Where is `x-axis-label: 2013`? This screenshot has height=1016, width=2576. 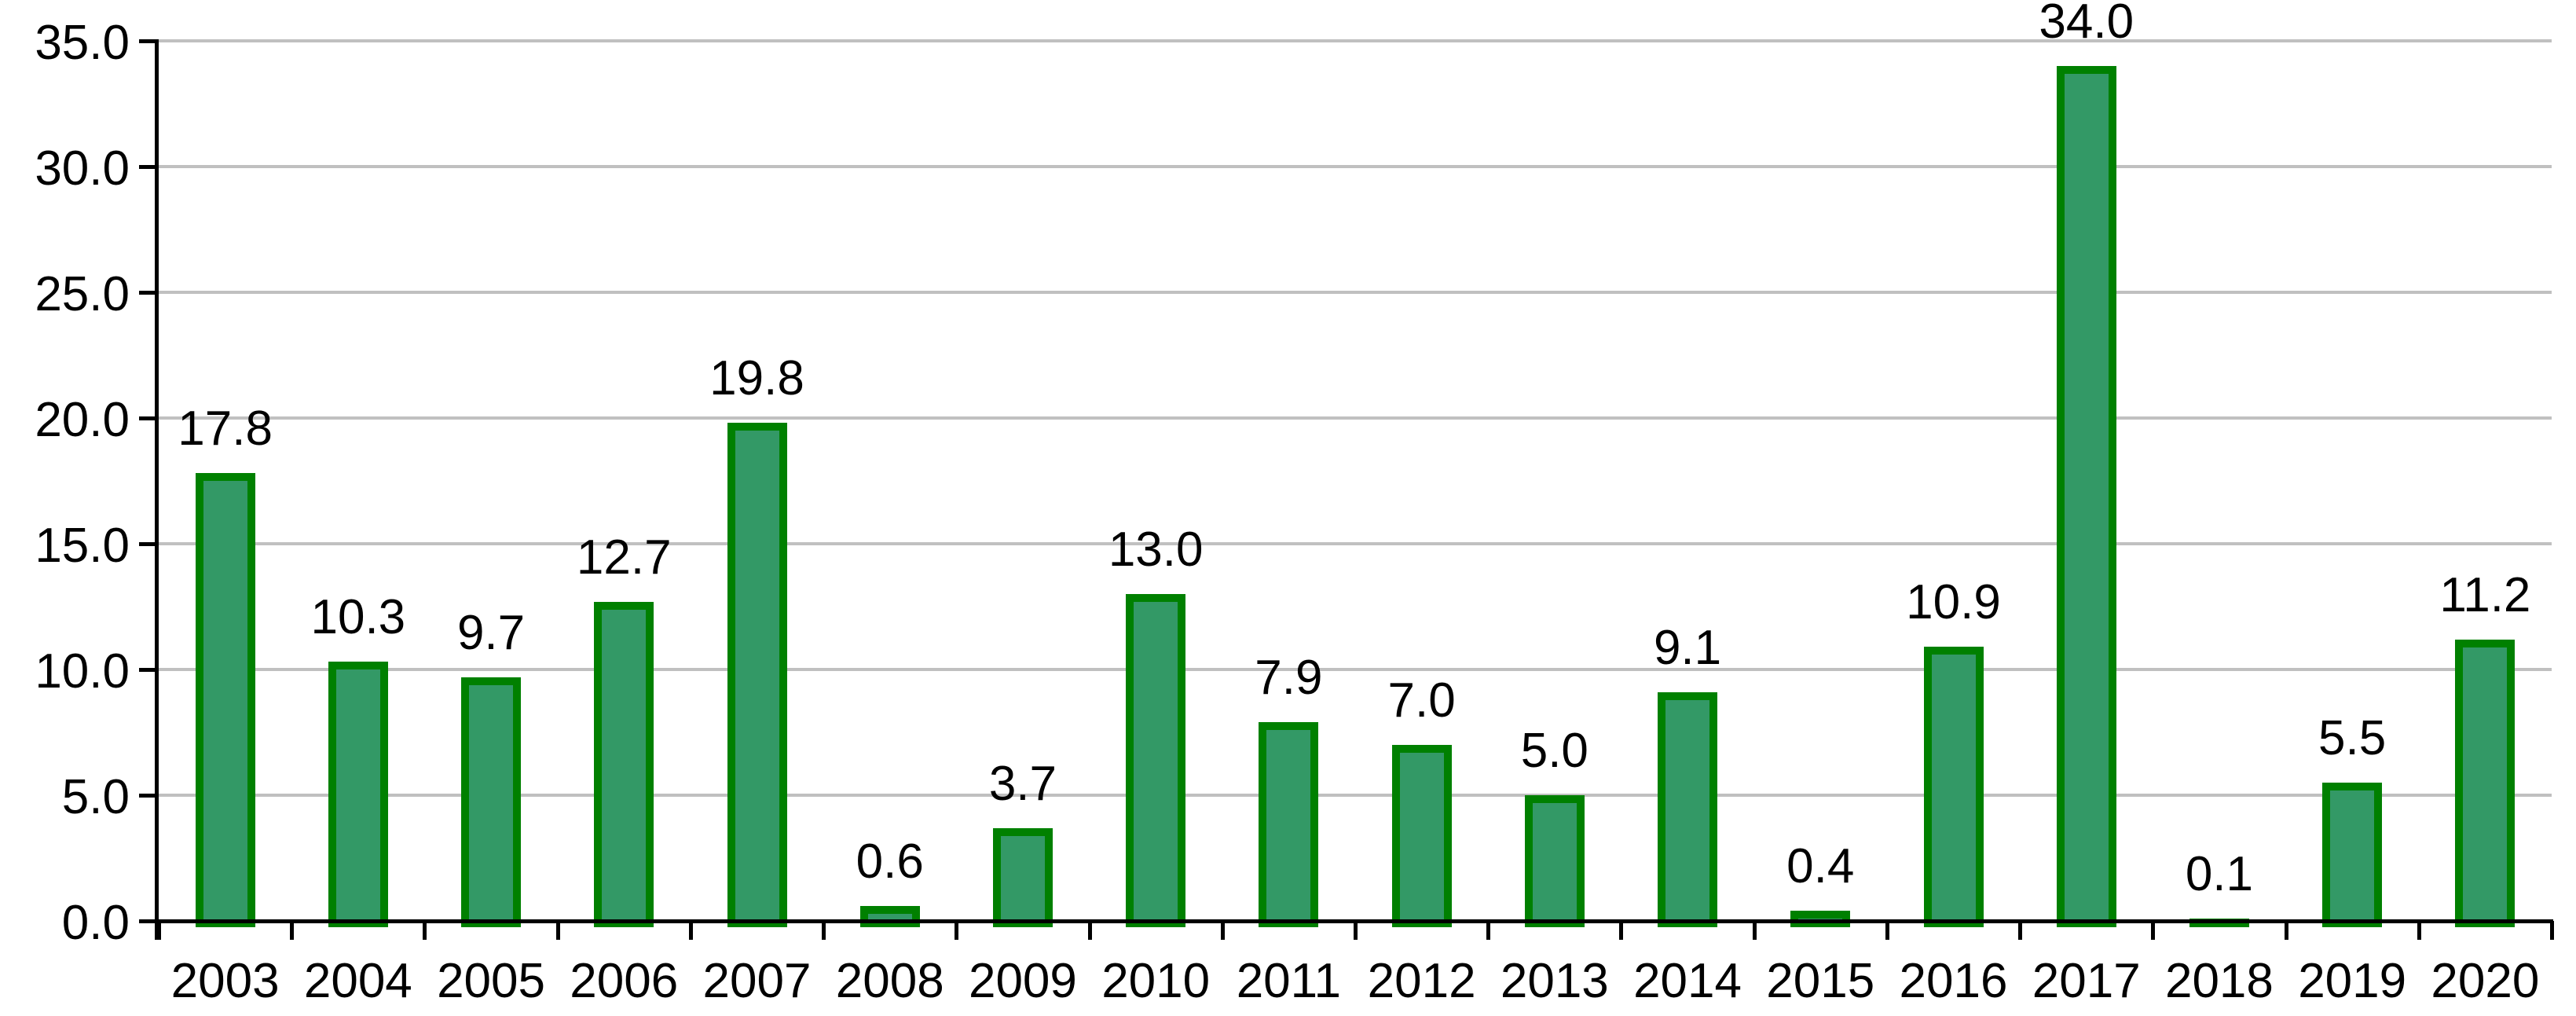 x-axis-label: 2013 is located at coordinates (1554, 981).